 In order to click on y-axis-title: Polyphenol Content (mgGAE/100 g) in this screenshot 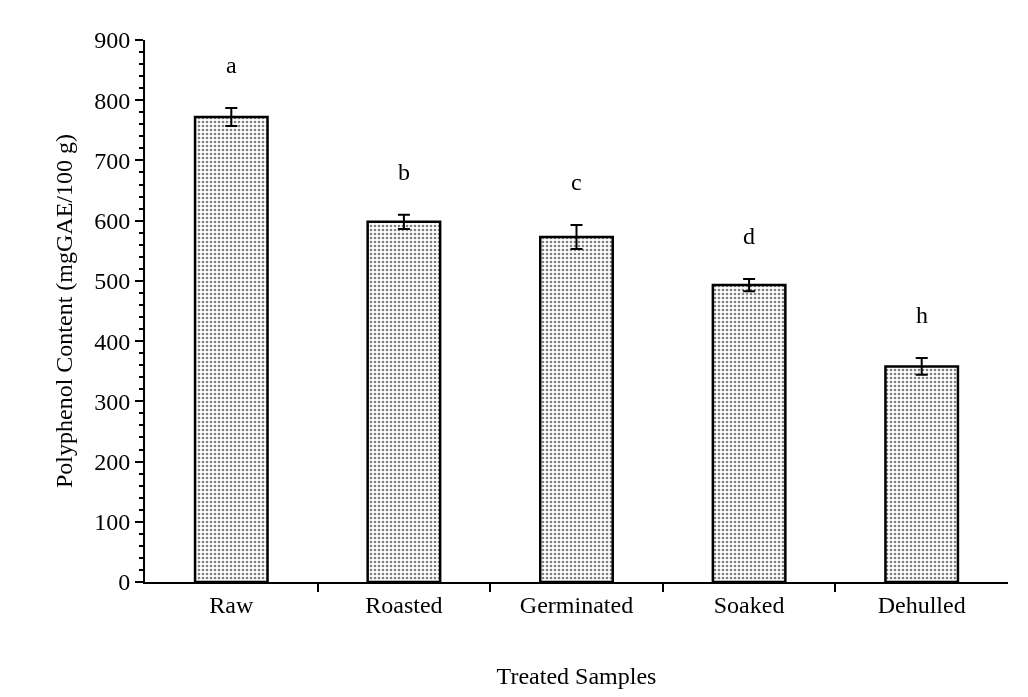, I will do `click(63, 311)`.